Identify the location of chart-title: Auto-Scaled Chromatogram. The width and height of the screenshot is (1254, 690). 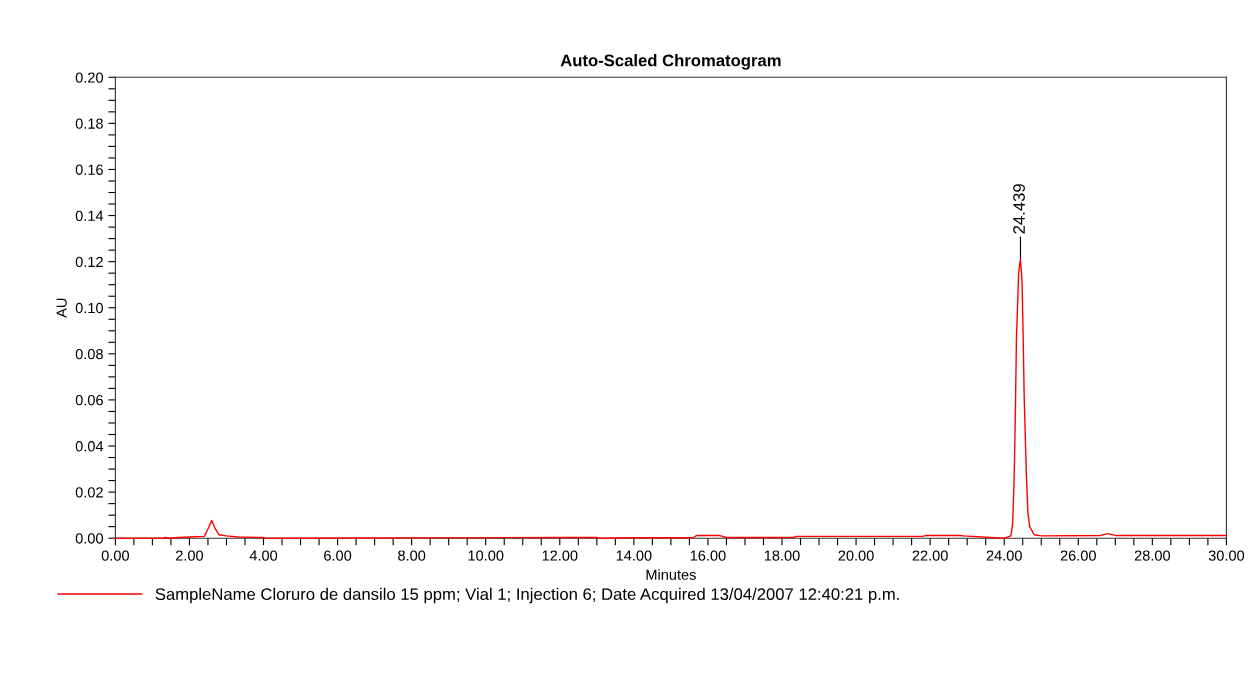
(670, 62).